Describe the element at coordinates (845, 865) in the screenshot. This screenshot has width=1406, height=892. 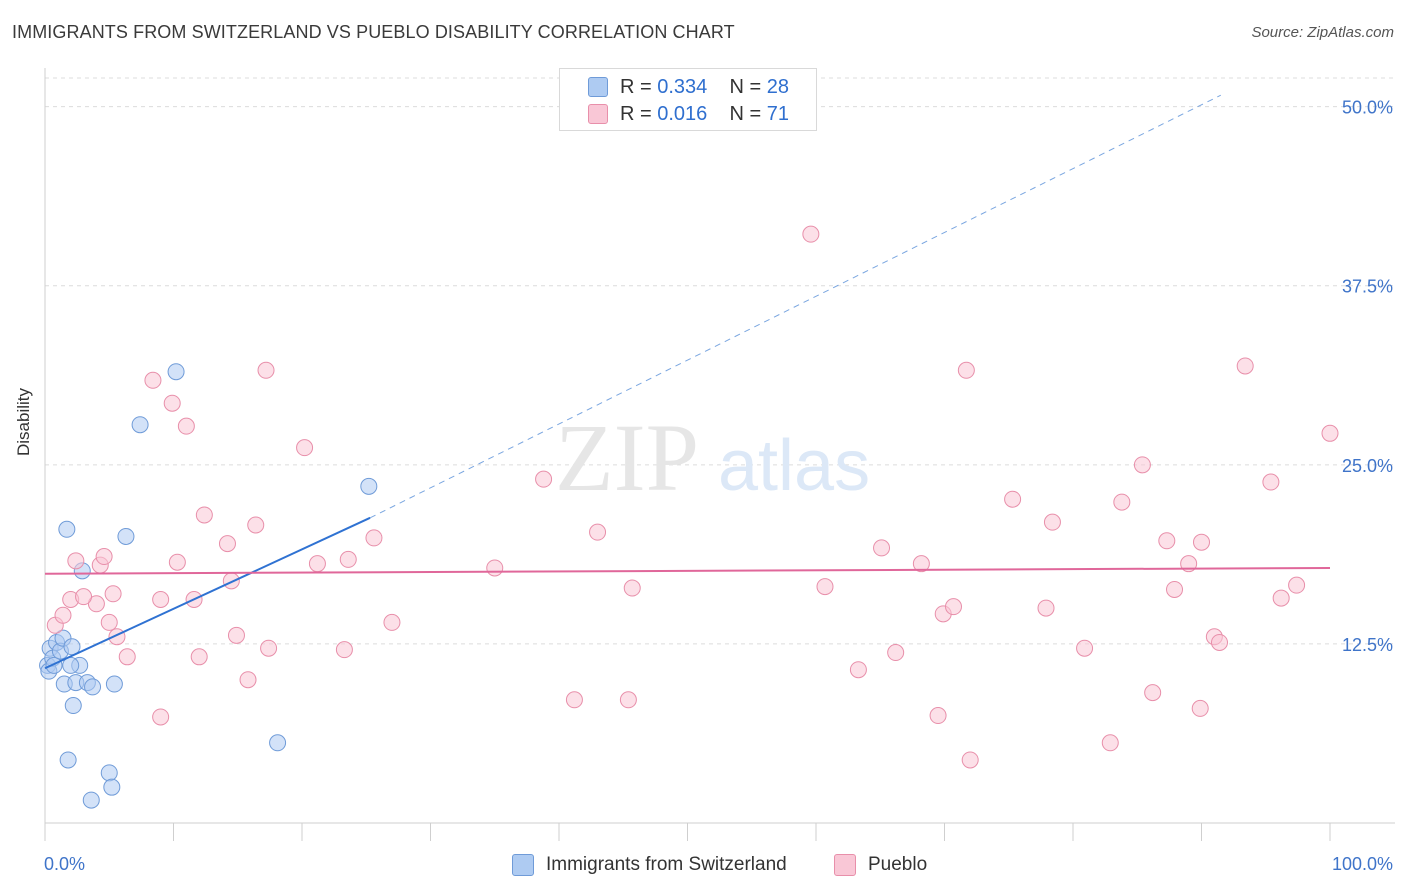
I see `legend-swatch-pueblo` at that location.